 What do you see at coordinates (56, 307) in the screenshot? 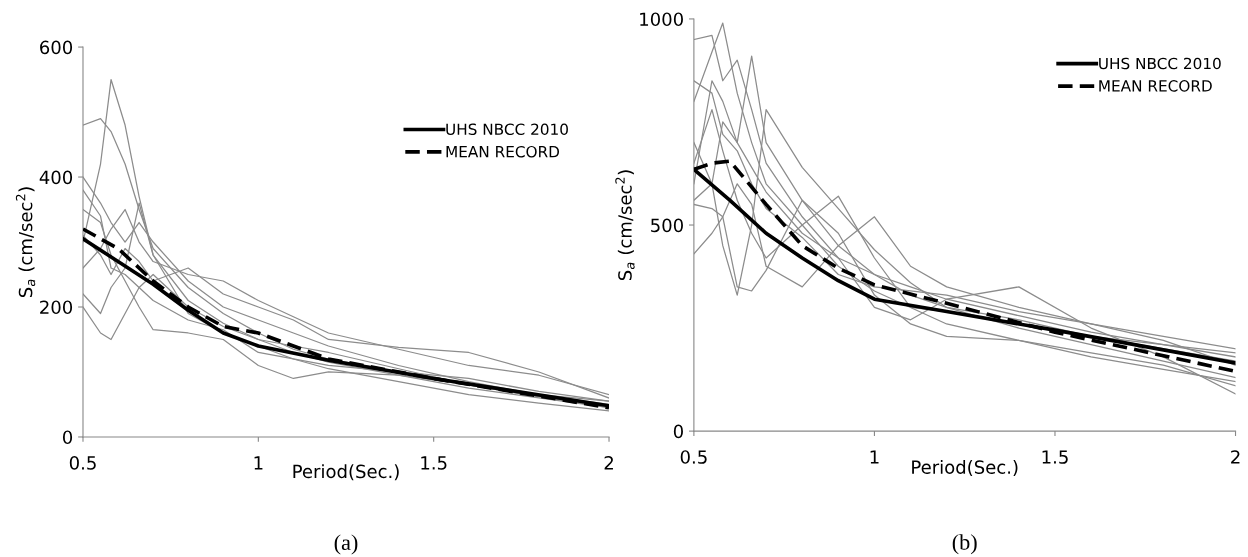
I see `y-tick-label: 200` at bounding box center [56, 307].